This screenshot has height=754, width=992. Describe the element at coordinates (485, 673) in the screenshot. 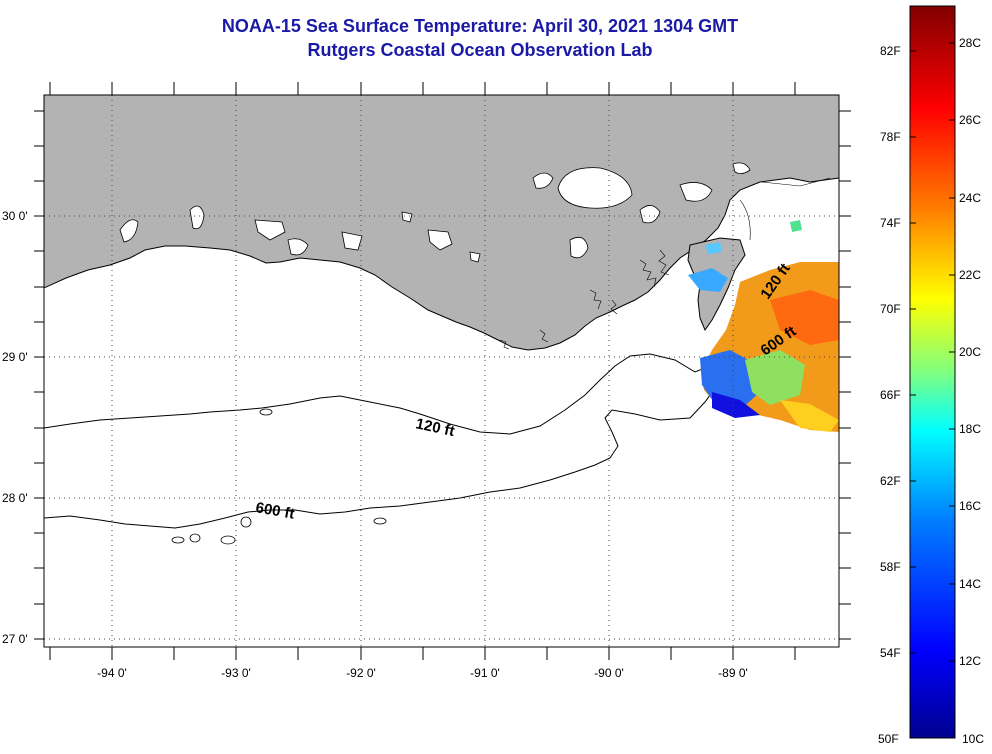

I see `lon-label-91: -91 0'` at that location.